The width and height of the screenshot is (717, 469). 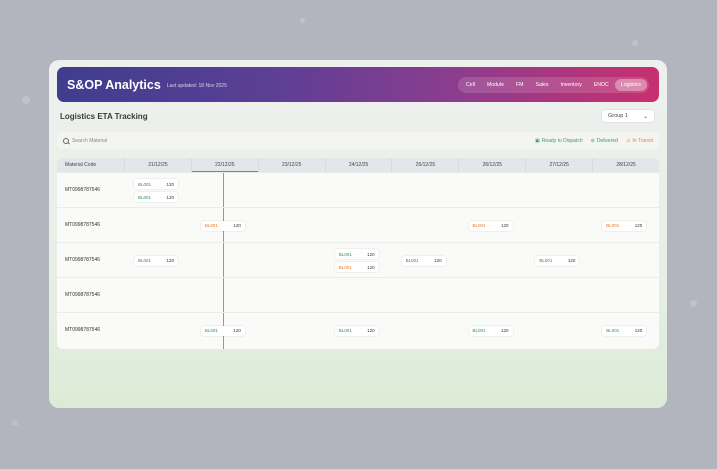 I want to click on group-select: Group 1 ⌄, so click(x=628, y=116).